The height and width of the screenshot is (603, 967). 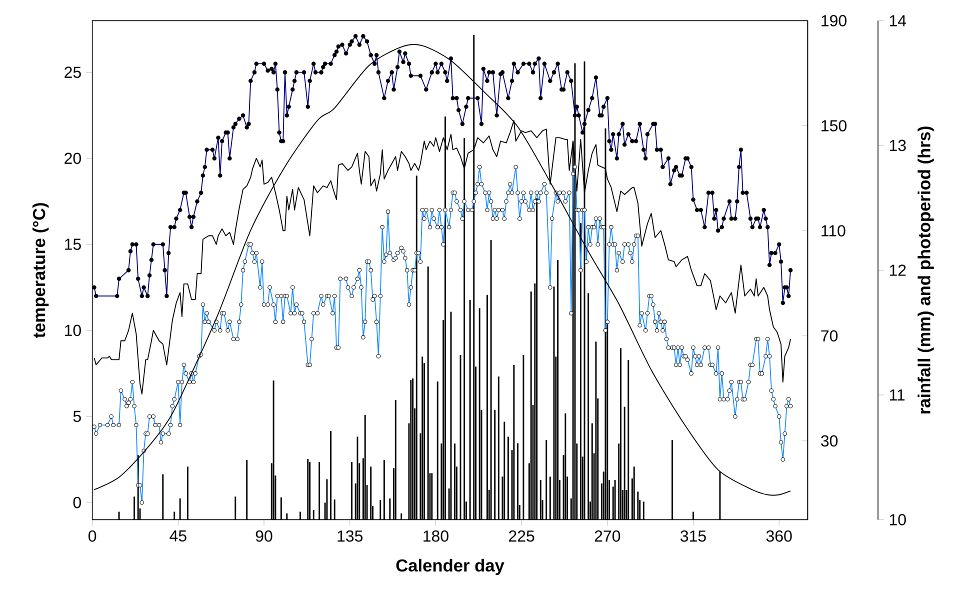 I want to click on x-tick-label: 0, so click(x=92, y=536).